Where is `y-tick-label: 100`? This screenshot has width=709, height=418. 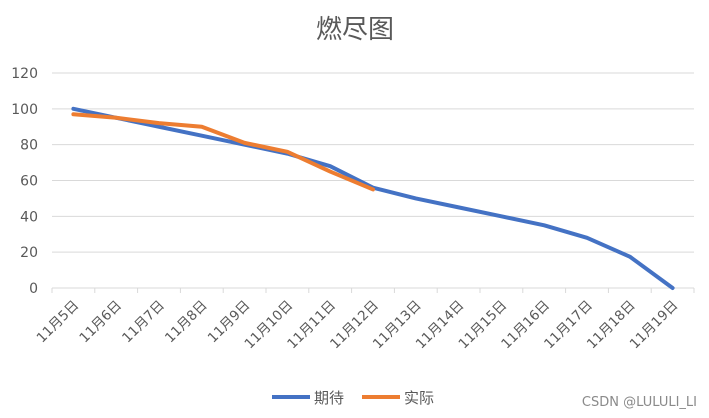
y-tick-label: 100 is located at coordinates (24, 110).